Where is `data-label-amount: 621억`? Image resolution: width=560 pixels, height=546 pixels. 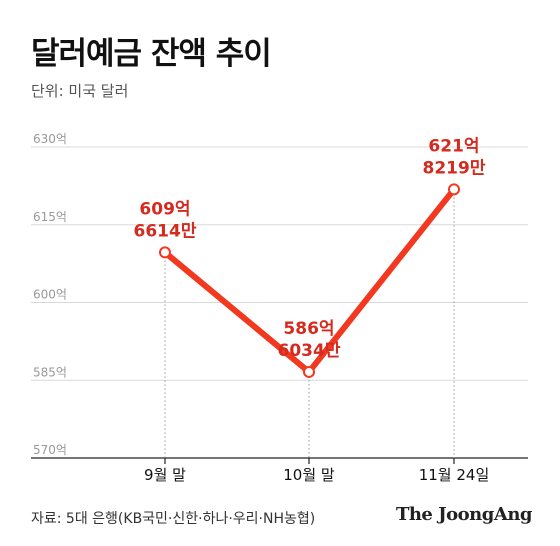
data-label-amount: 621억 is located at coordinates (453, 146).